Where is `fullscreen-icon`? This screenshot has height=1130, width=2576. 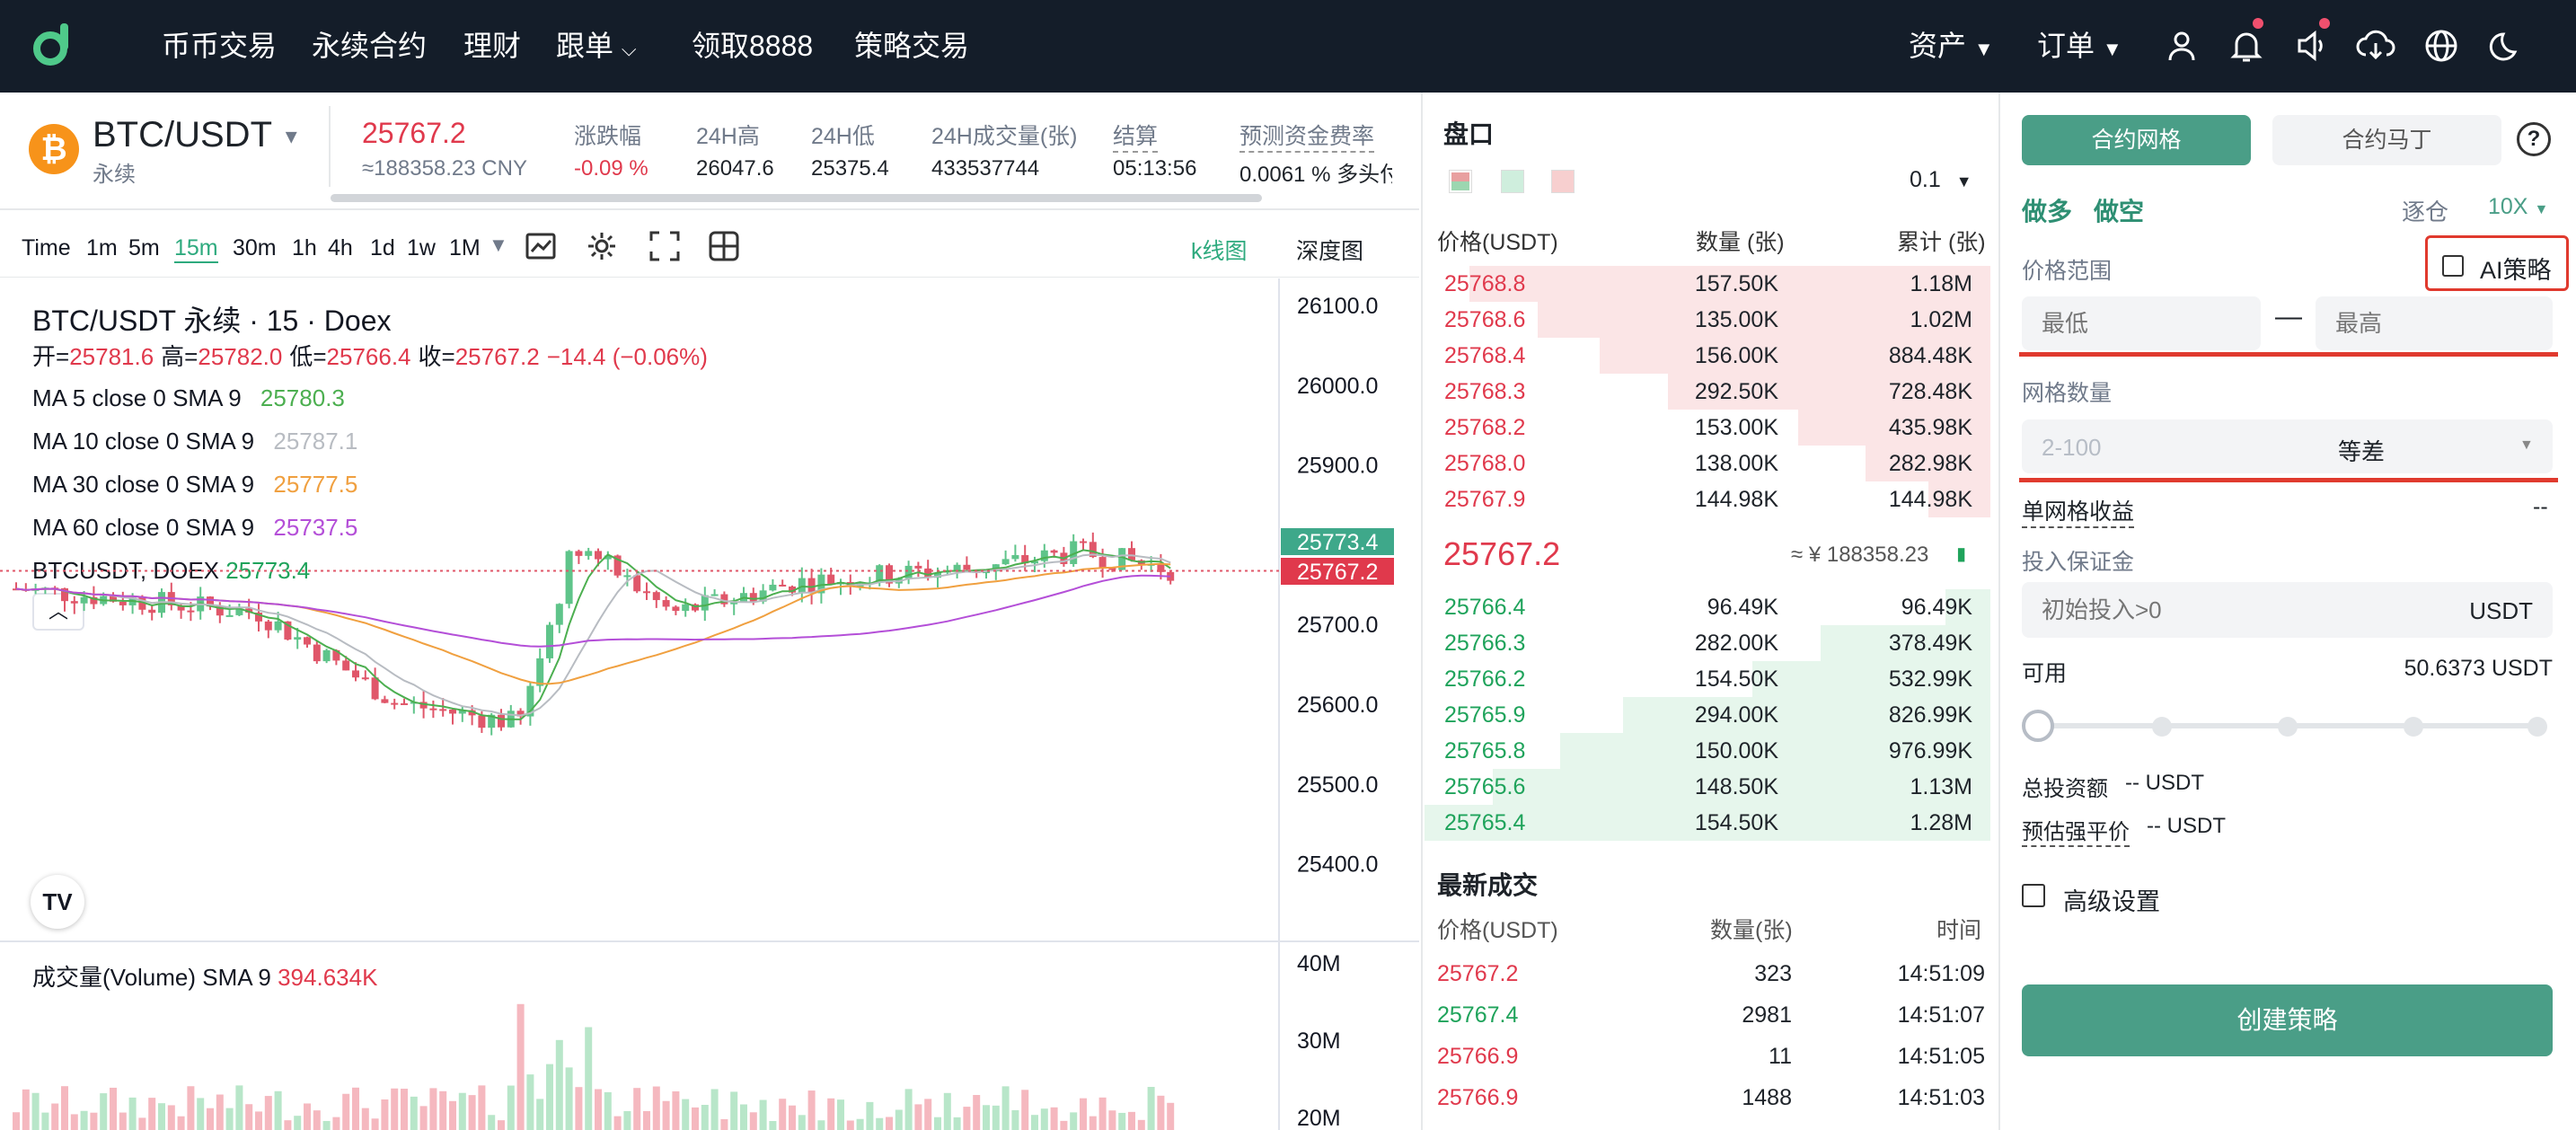 fullscreen-icon is located at coordinates (664, 246).